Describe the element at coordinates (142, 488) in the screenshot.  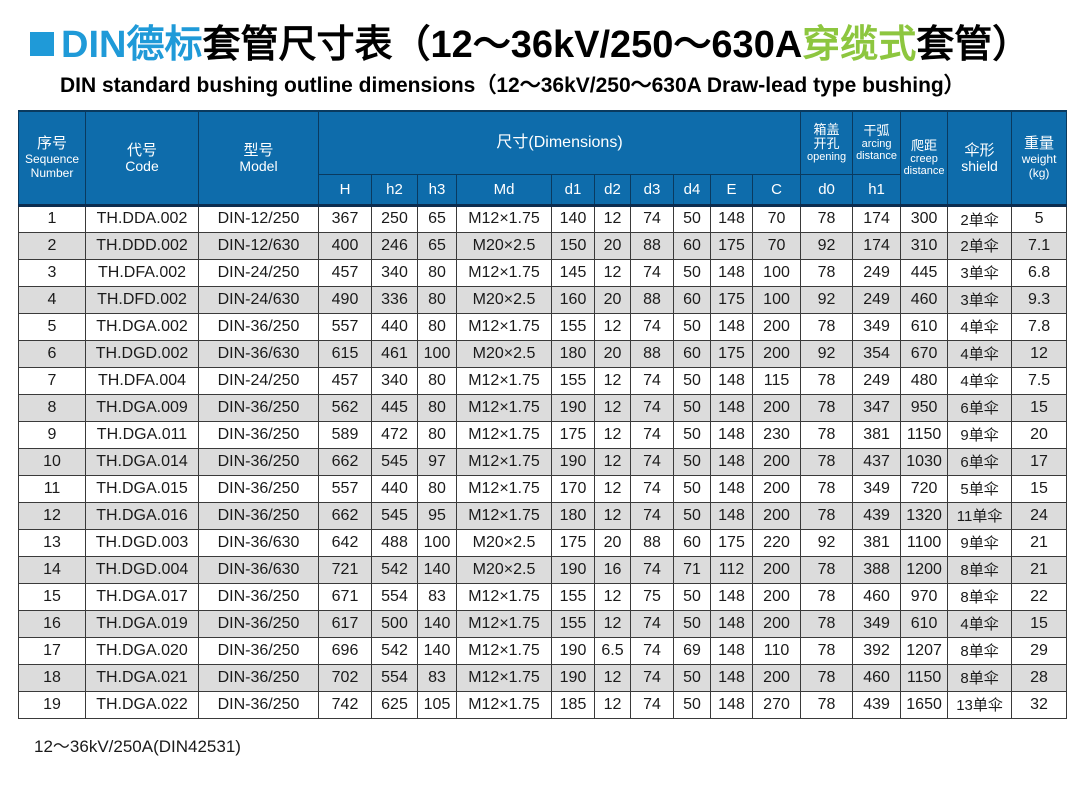
I see `cell-code: TH.DGA.015` at that location.